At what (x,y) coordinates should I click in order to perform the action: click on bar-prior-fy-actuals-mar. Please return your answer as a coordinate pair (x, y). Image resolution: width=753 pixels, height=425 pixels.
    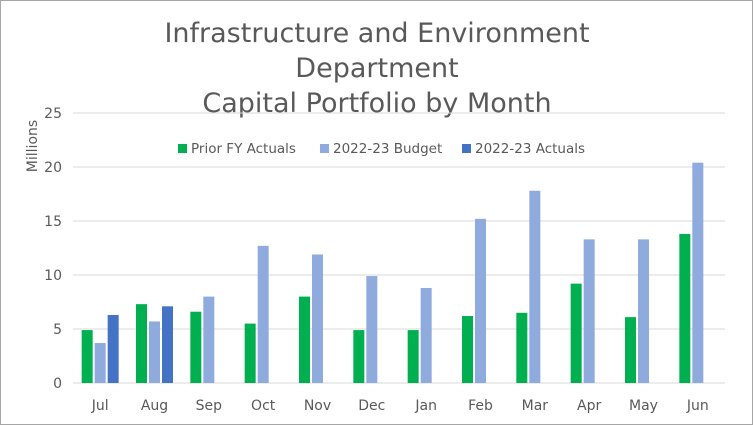
    Looking at the image, I should click on (522, 347).